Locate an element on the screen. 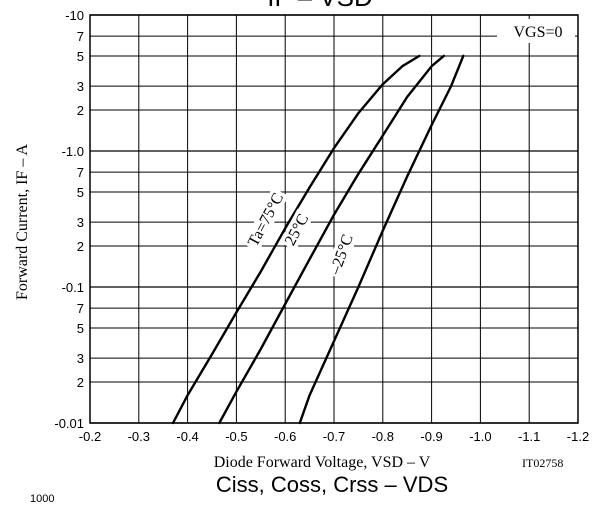 The height and width of the screenshot is (509, 610). x-tick-label: -0.3 is located at coordinates (139, 436).